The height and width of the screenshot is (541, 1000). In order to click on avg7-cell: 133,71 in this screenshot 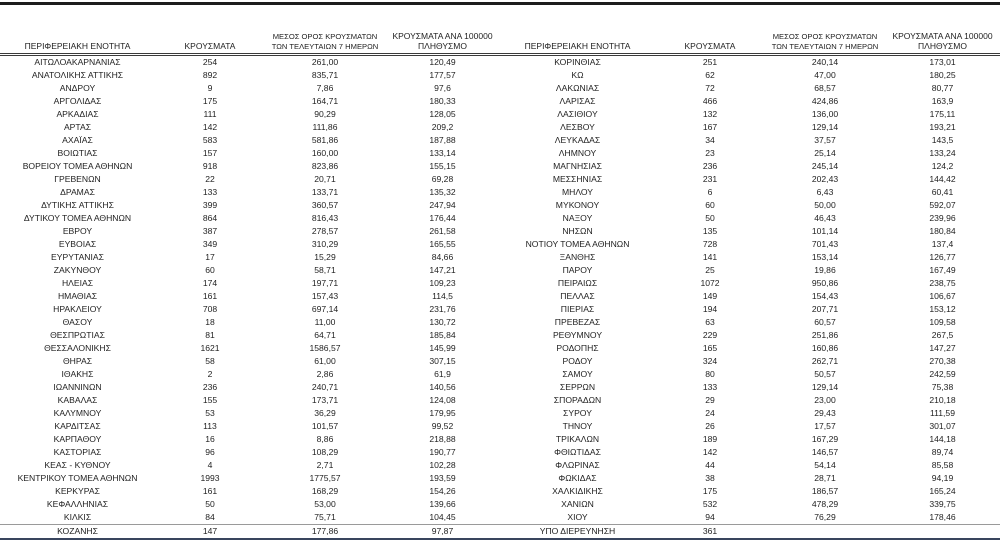, I will do `click(325, 192)`.